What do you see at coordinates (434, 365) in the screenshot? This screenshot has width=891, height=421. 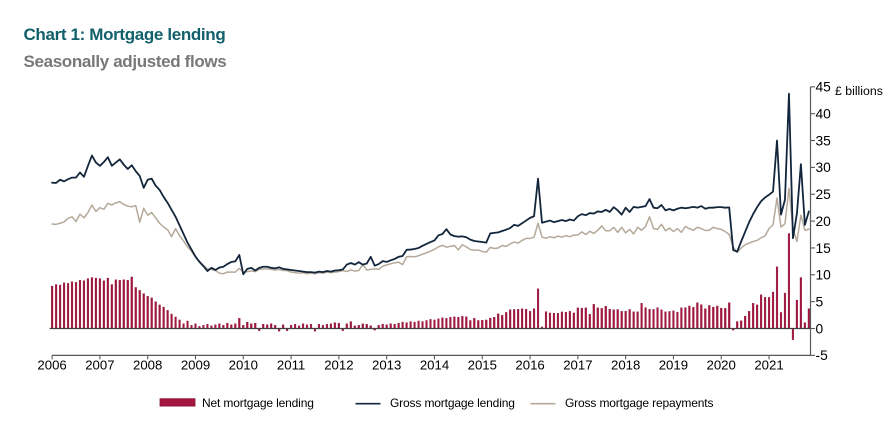 I see `svg-text: 2014` at bounding box center [434, 365].